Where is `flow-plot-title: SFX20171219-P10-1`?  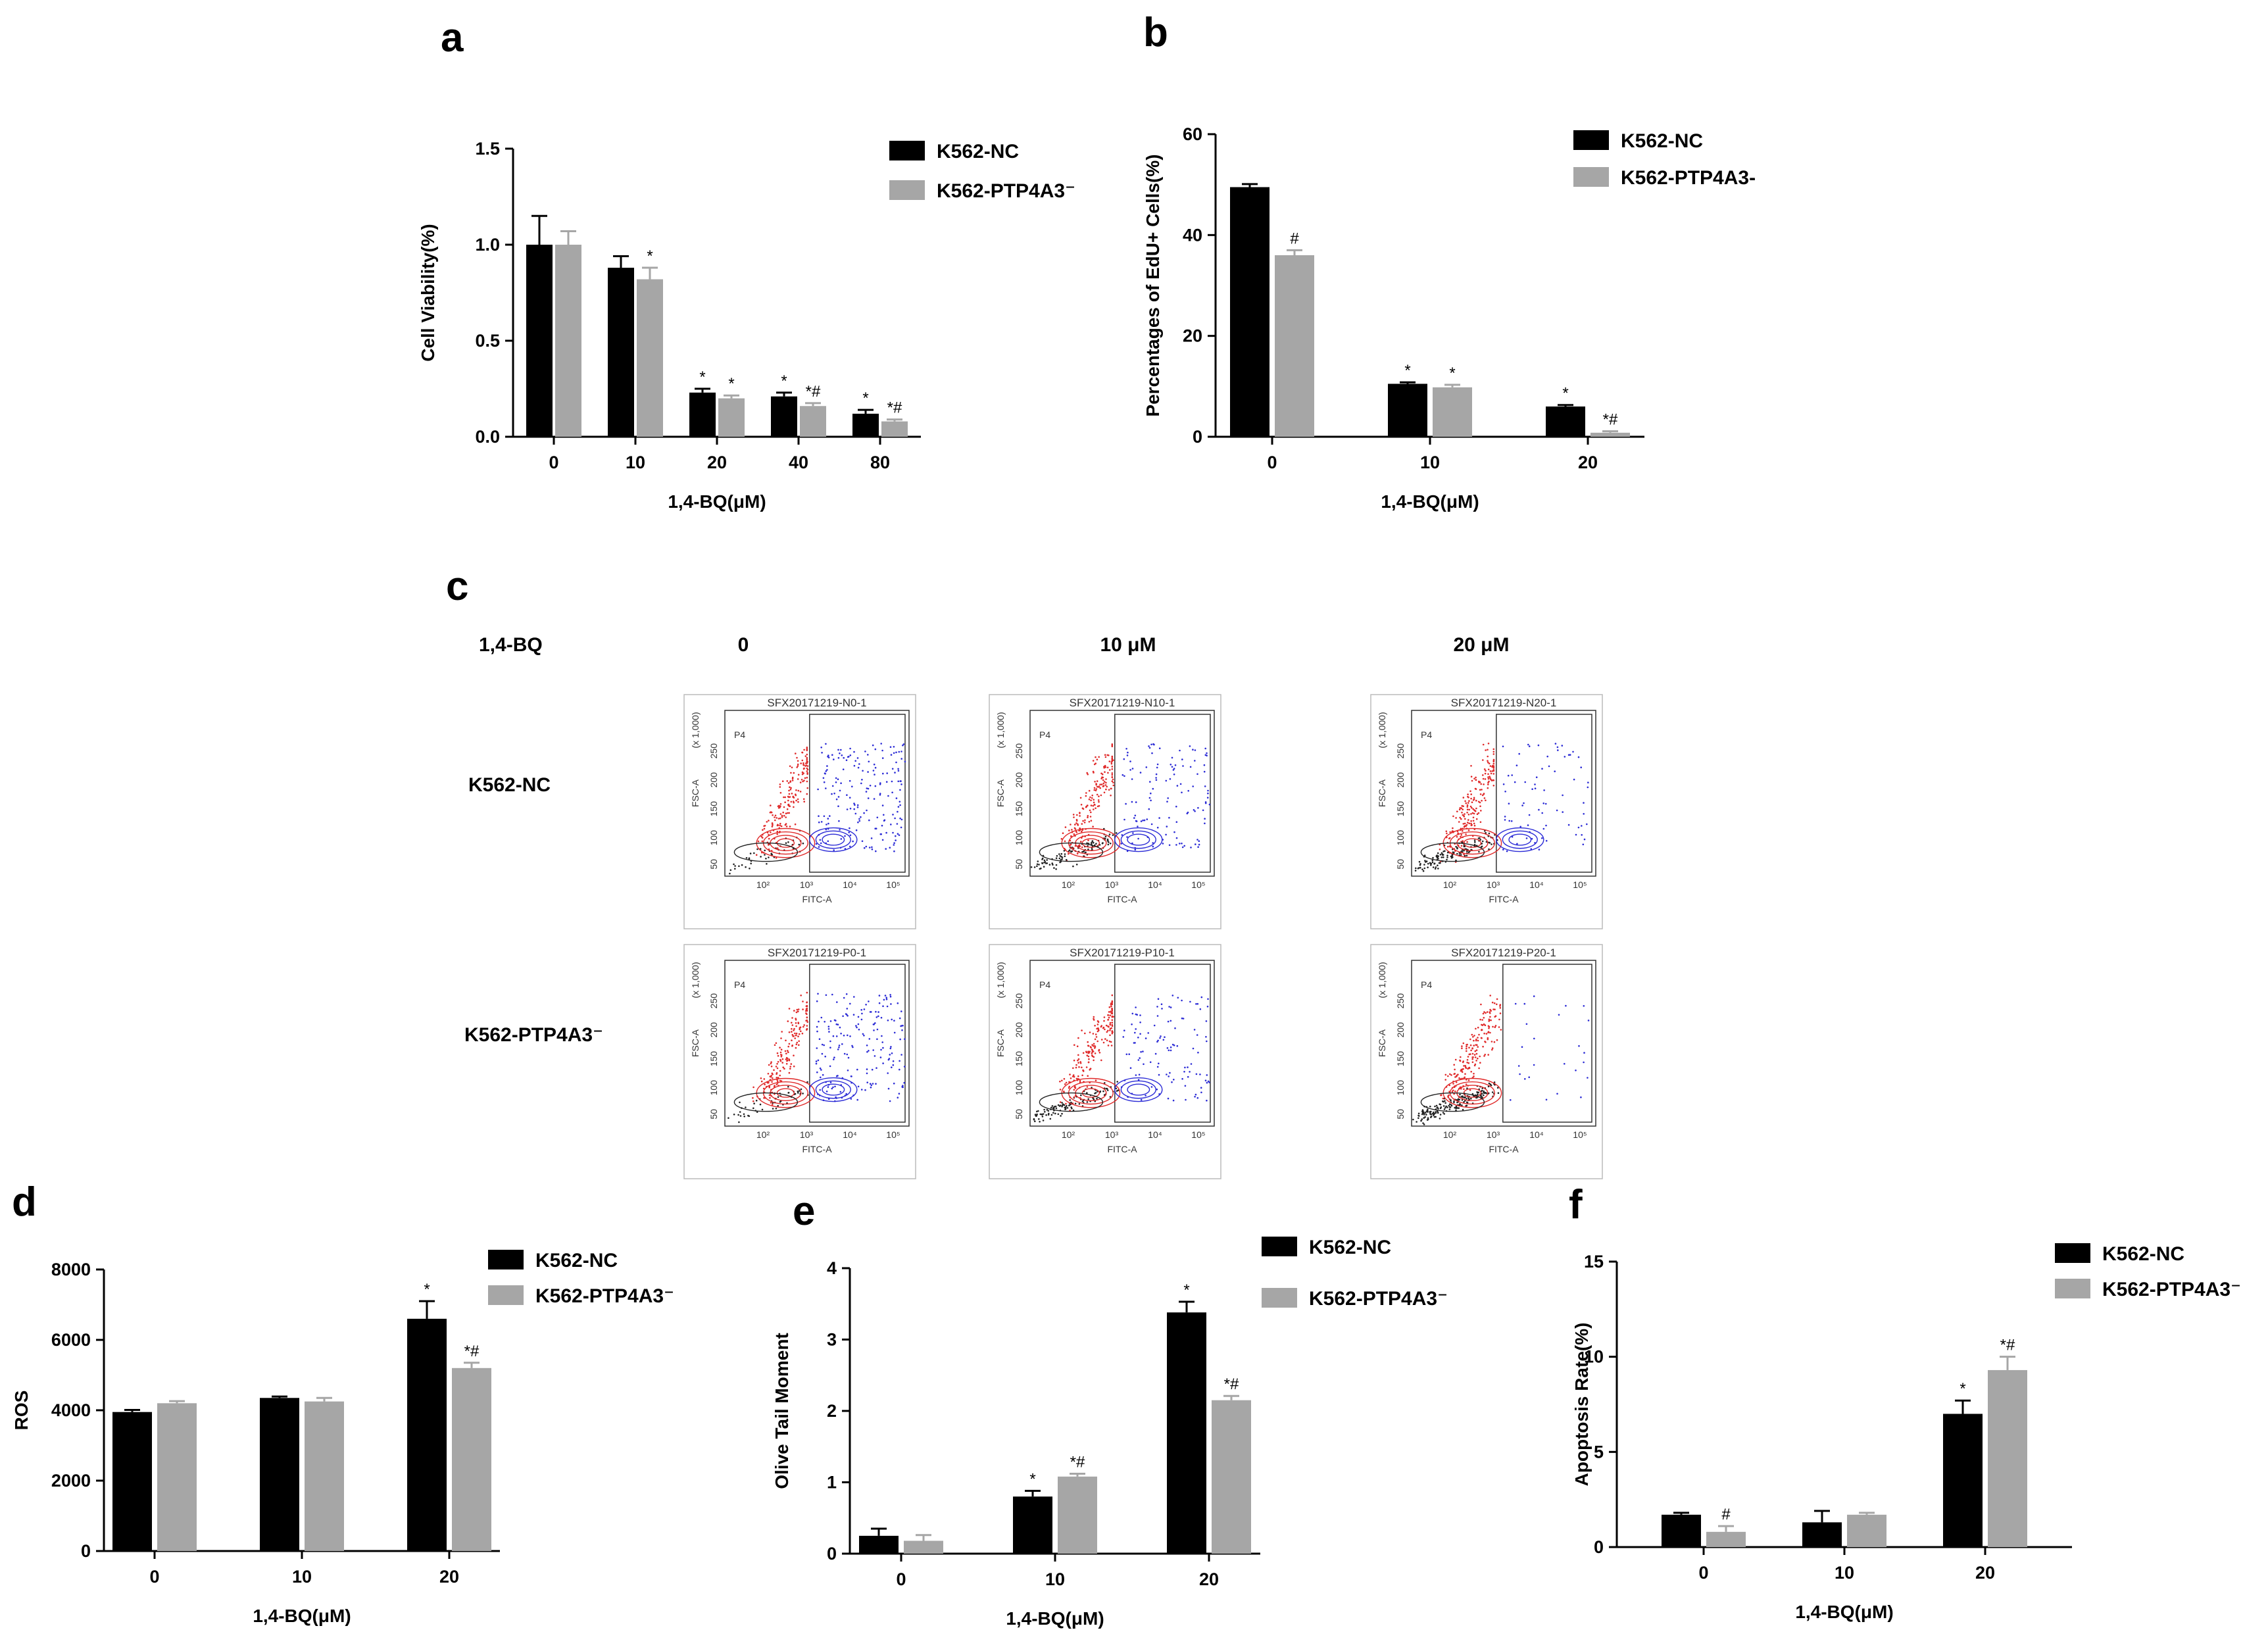
flow-plot-title: SFX20171219-P10-1 is located at coordinates (1123, 953).